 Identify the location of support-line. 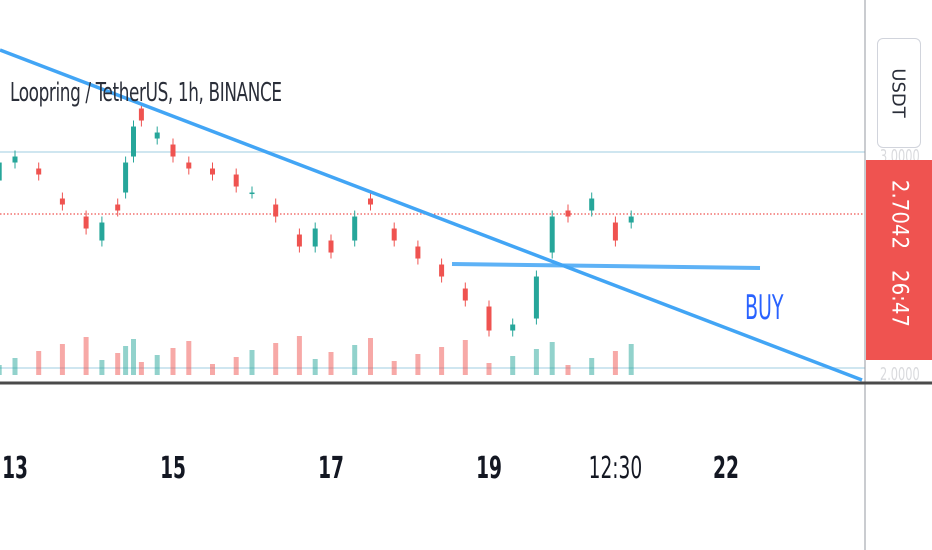
(606, 266).